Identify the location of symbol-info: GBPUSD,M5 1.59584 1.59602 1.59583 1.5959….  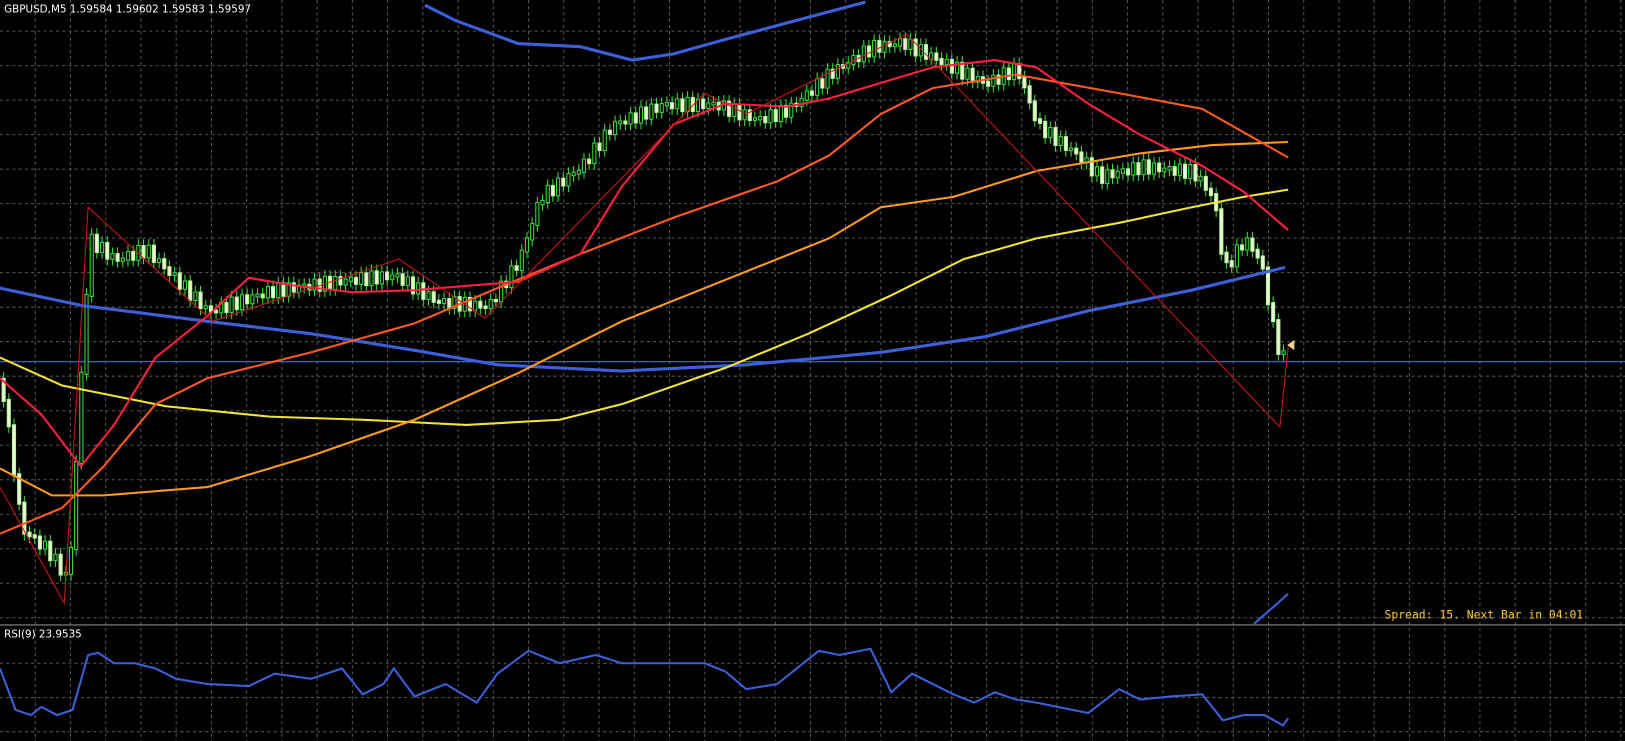
(127, 9).